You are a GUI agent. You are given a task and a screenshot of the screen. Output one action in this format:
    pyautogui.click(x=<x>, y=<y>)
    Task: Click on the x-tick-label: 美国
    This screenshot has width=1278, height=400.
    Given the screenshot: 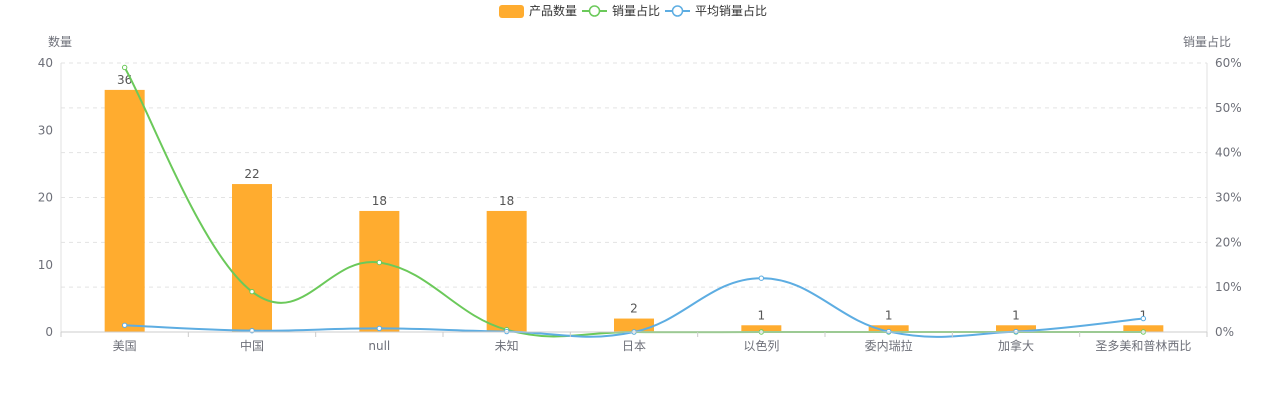 What is the action you would take?
    pyautogui.click(x=125, y=346)
    